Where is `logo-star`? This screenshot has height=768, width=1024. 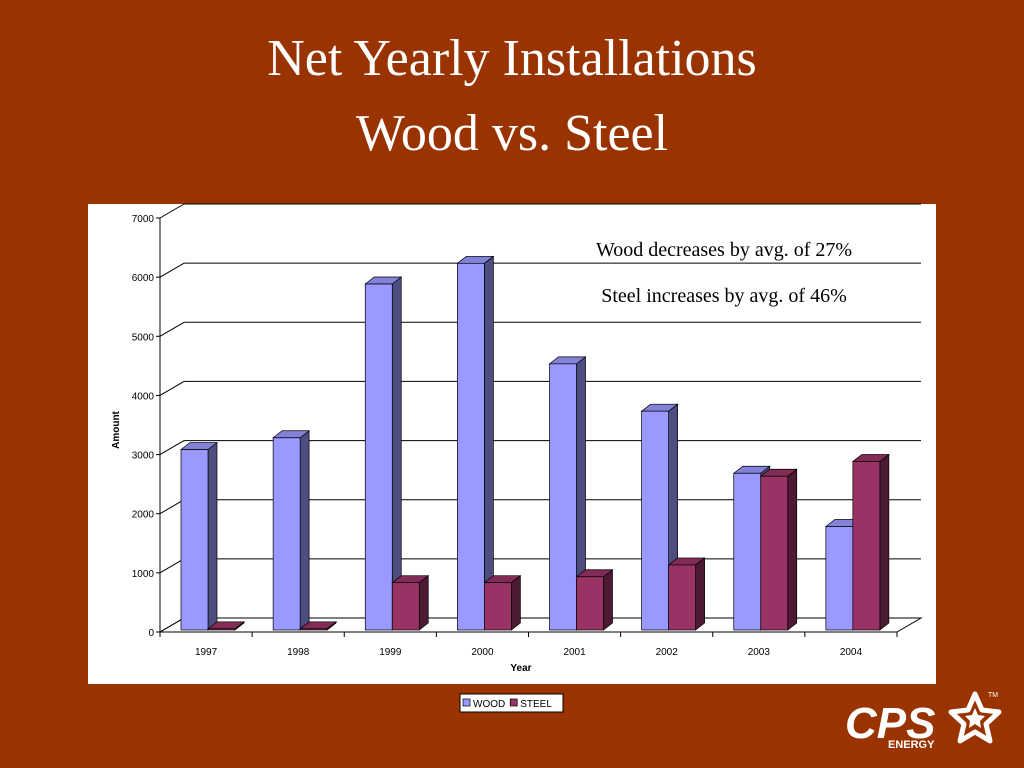
logo-star is located at coordinates (975, 717).